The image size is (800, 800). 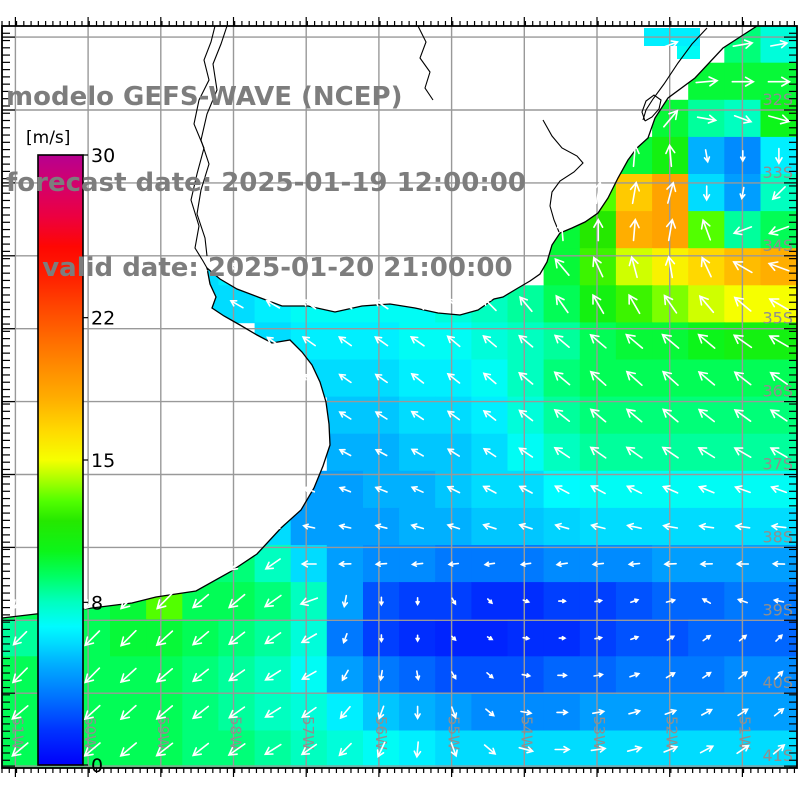 I want to click on colorbar-tick-label: 15, so click(x=103, y=461).